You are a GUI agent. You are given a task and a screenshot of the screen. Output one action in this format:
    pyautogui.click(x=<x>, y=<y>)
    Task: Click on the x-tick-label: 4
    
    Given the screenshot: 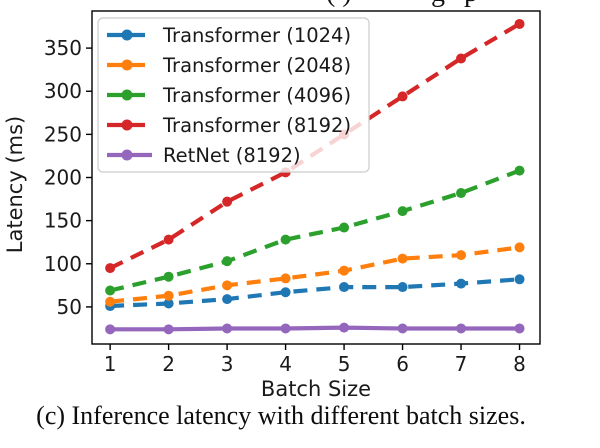 What is the action you would take?
    pyautogui.click(x=285, y=364)
    